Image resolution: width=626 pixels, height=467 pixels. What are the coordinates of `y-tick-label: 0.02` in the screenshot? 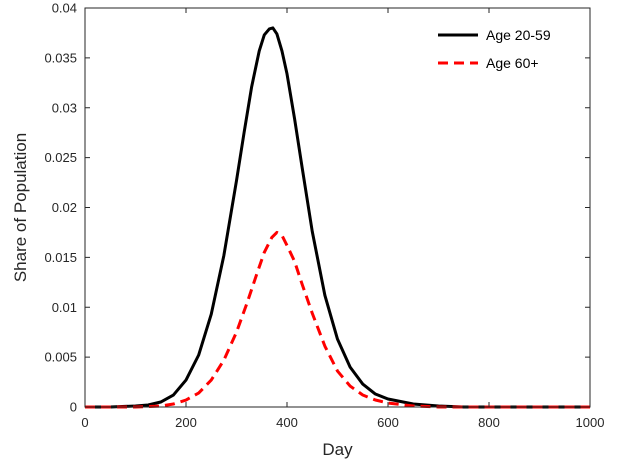 It's located at (64, 207).